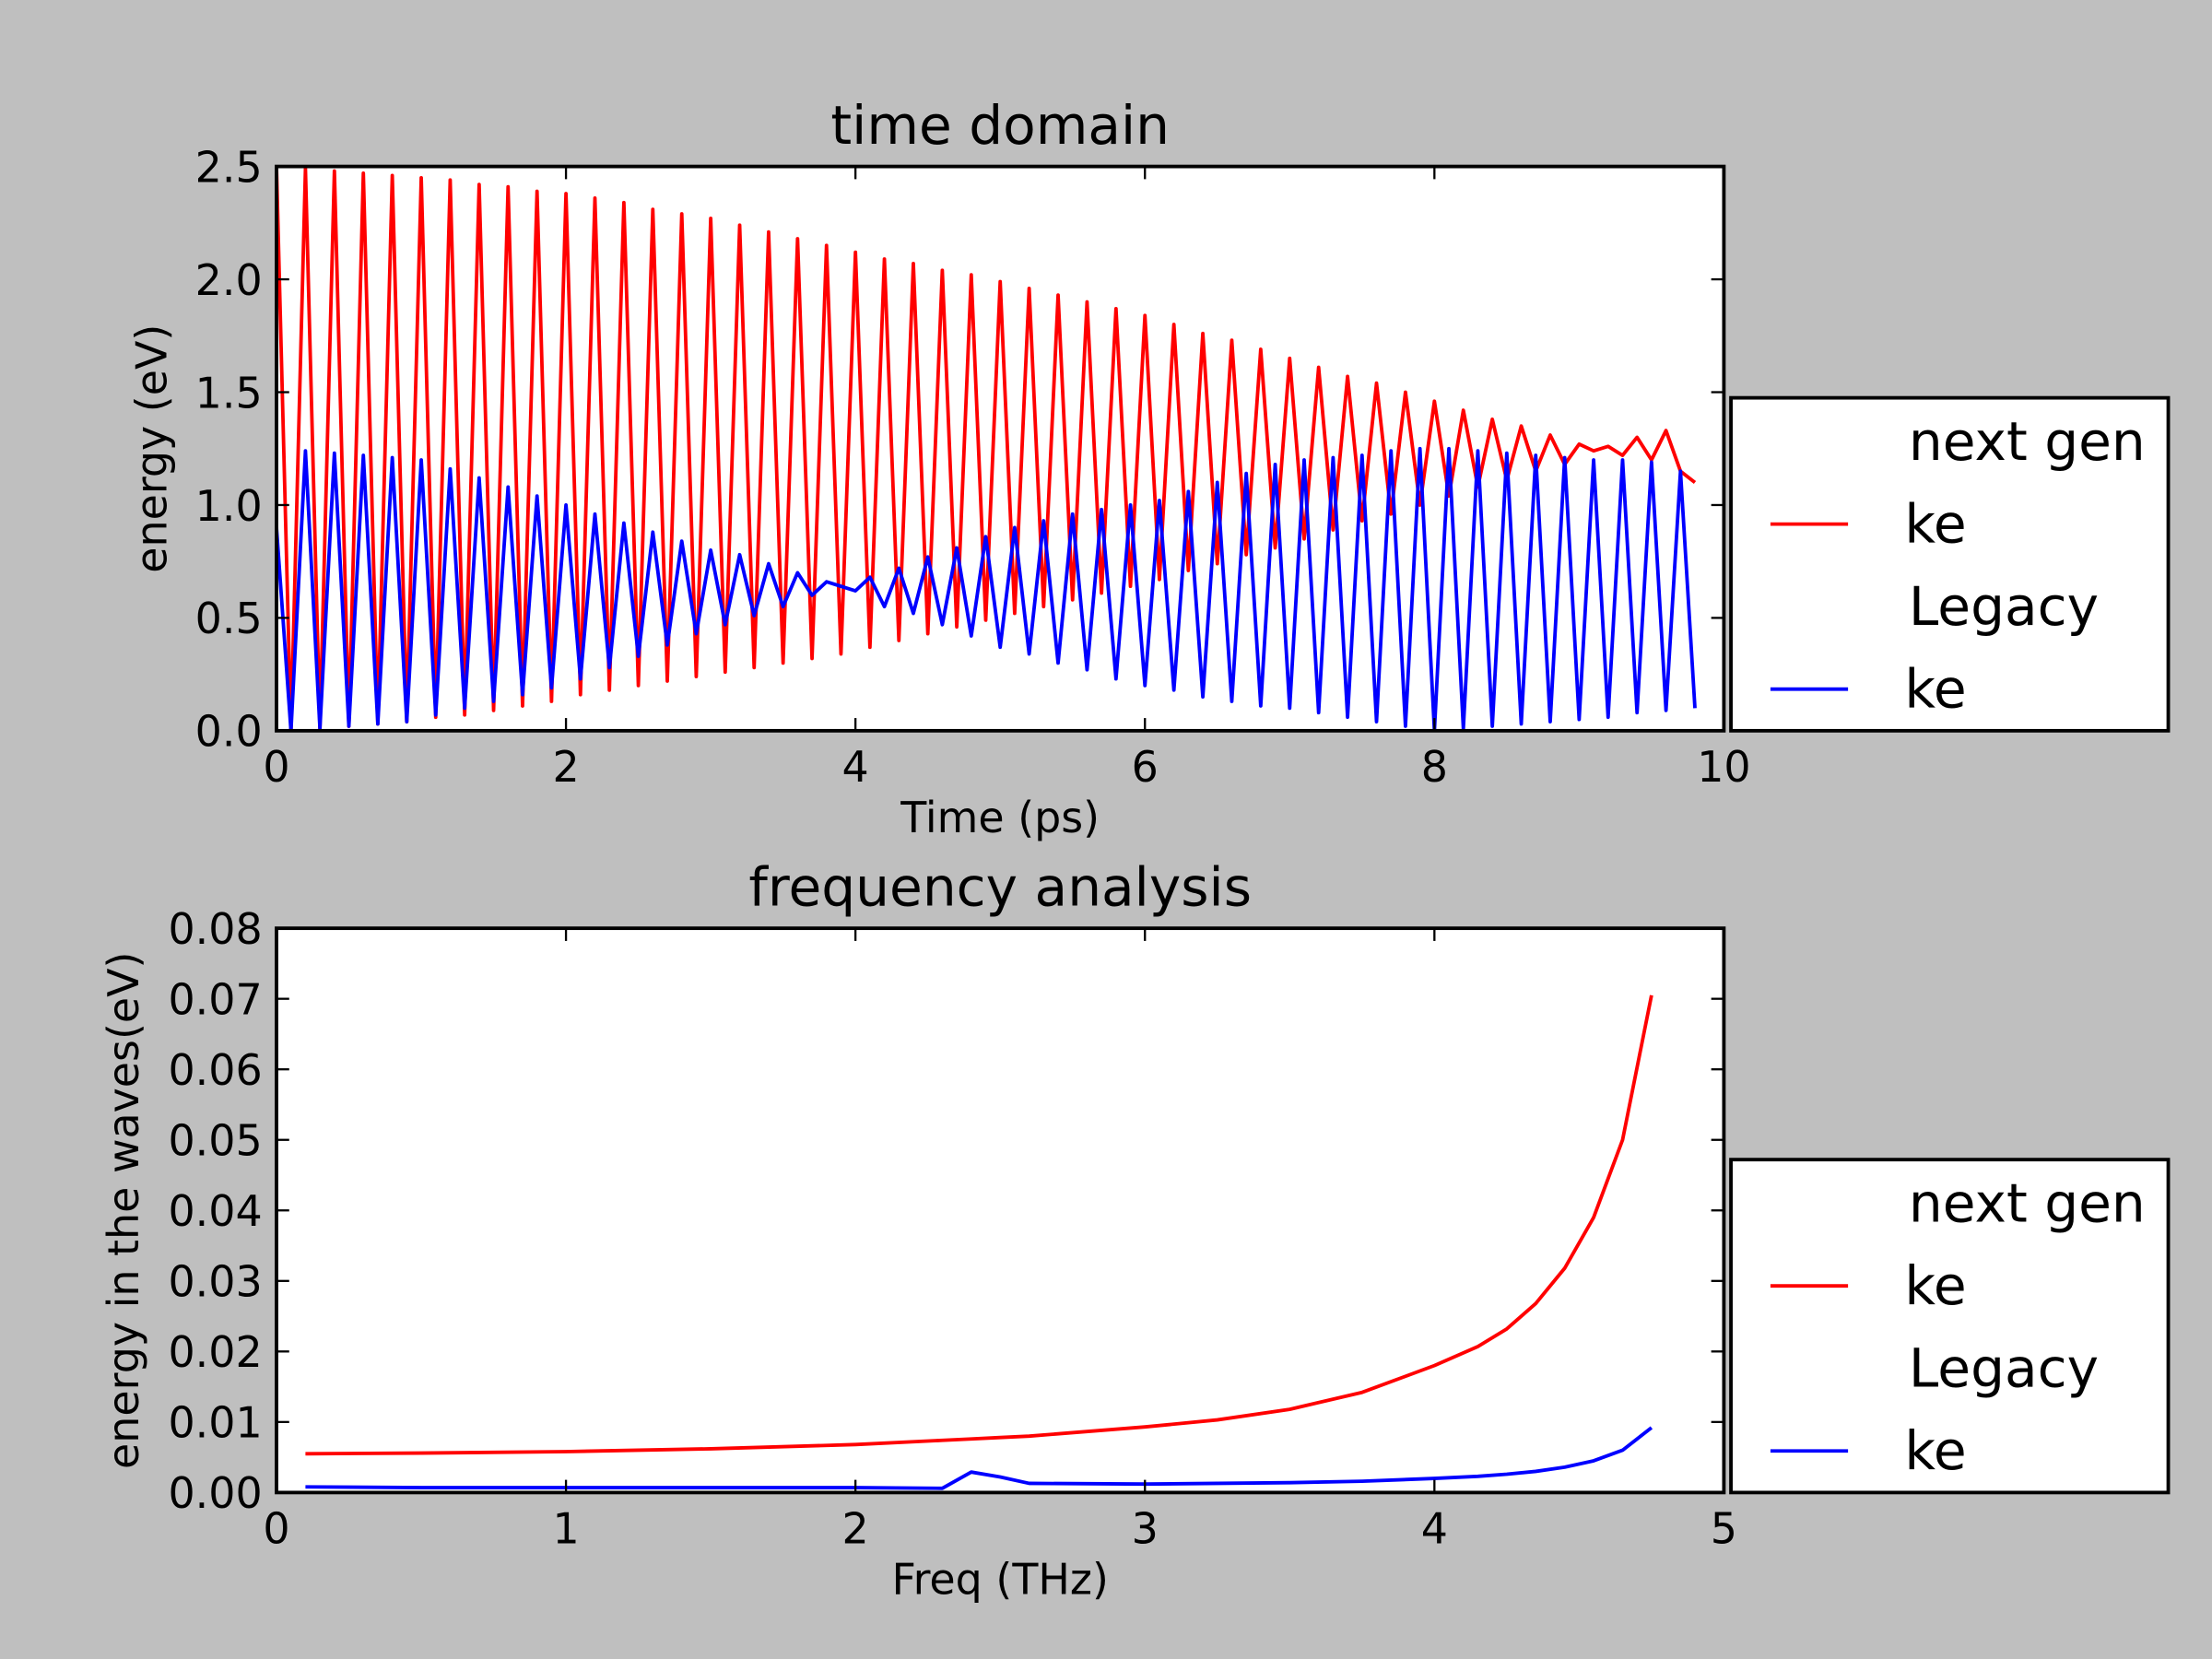  I want to click on y-axis-label: energy (eV), so click(152, 448).